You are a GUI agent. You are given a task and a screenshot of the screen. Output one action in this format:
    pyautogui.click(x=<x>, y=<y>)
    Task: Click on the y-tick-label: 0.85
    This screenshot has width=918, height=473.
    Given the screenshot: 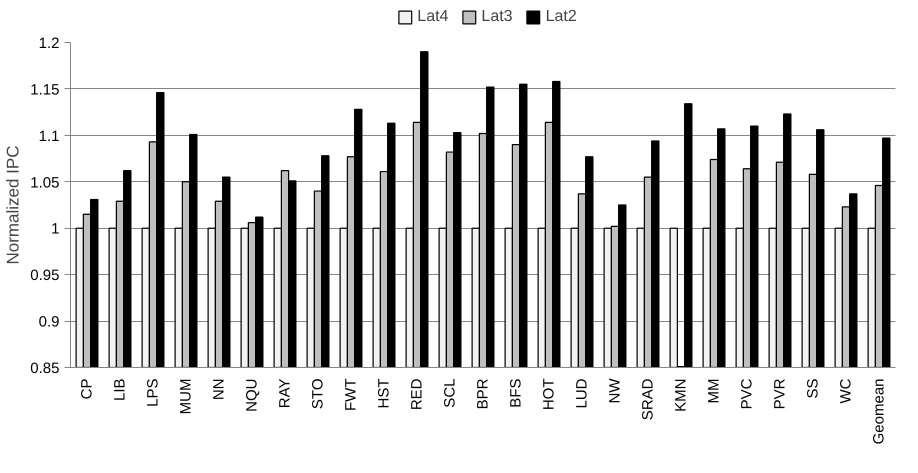 What is the action you would take?
    pyautogui.click(x=45, y=368)
    